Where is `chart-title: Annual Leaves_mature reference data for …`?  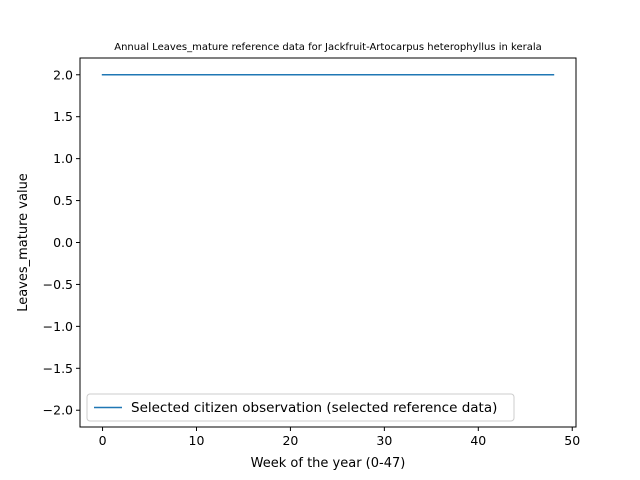
chart-title: Annual Leaves_mature reference data for … is located at coordinates (328, 47).